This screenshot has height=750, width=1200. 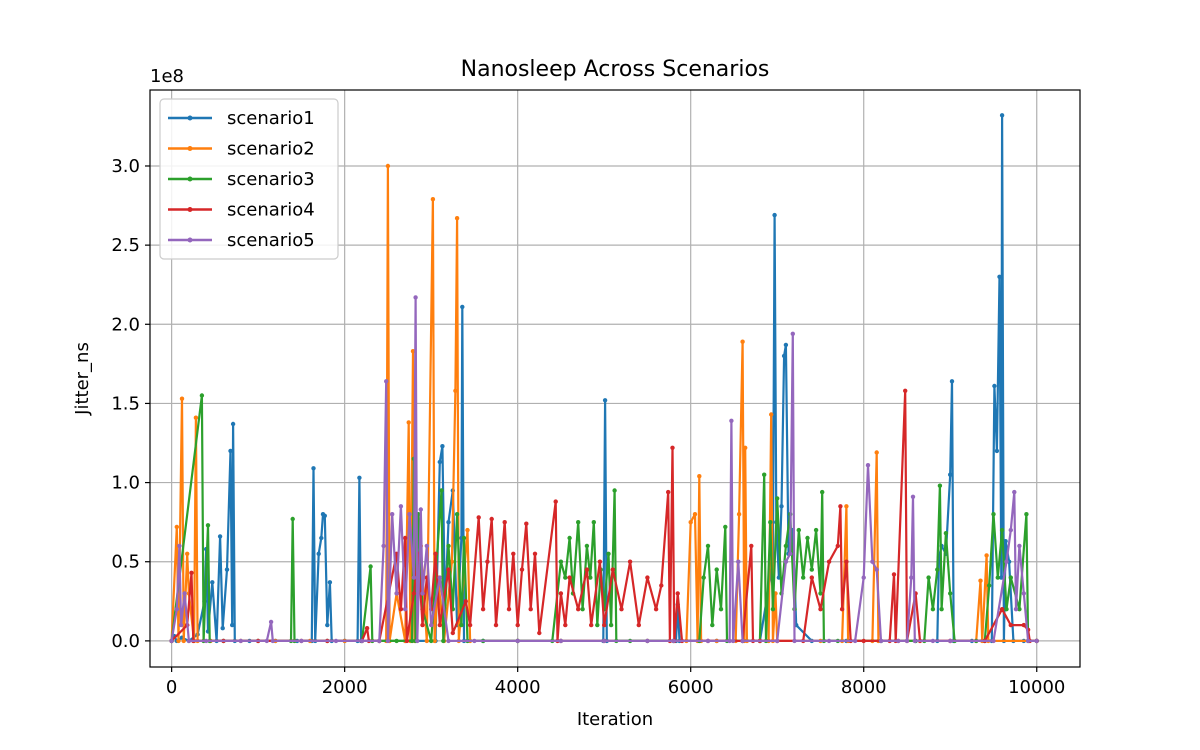 What do you see at coordinates (241, 118) in the screenshot?
I see `legend-item: scenario1` at bounding box center [241, 118].